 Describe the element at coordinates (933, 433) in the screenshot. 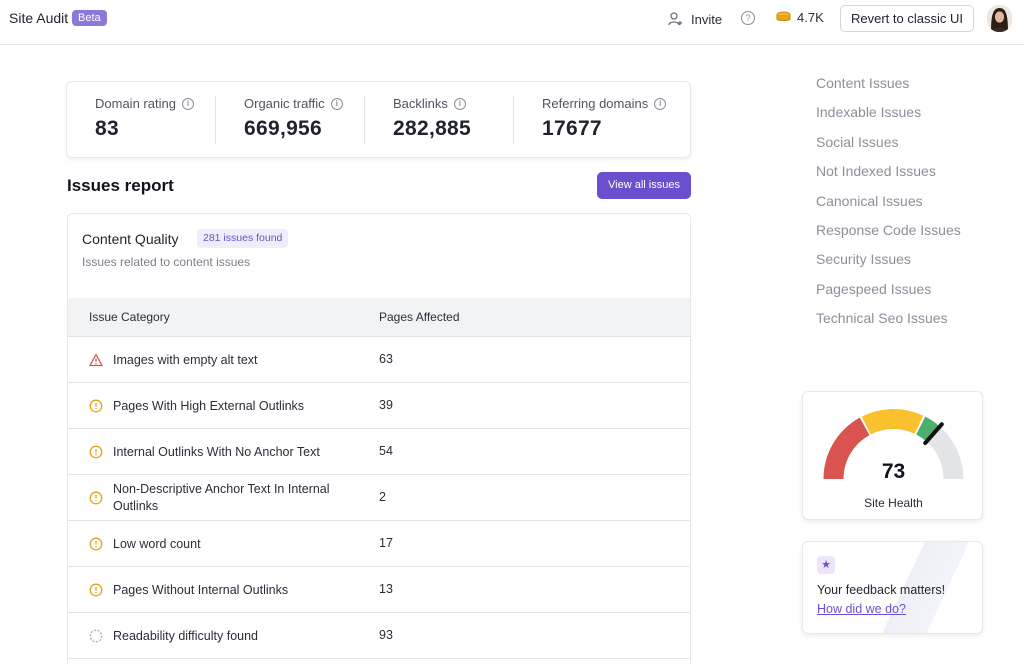

I see `gauge-needle` at that location.